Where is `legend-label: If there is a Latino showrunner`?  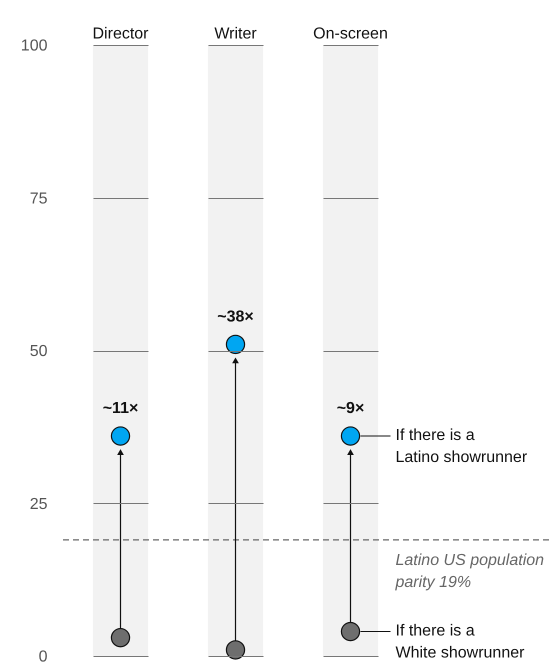 legend-label: If there is a Latino showrunner is located at coordinates (462, 446).